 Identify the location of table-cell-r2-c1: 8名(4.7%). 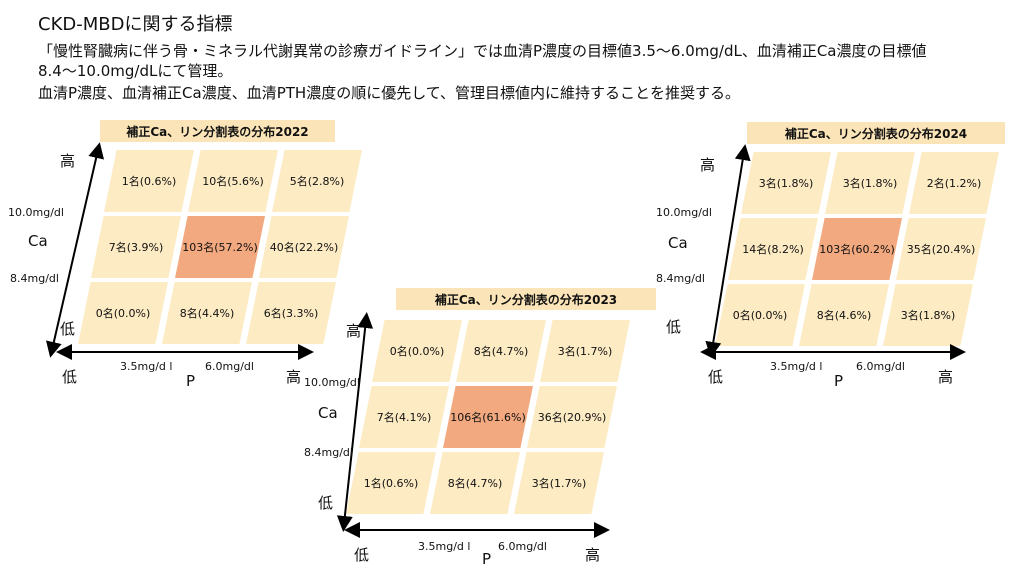
(475, 483).